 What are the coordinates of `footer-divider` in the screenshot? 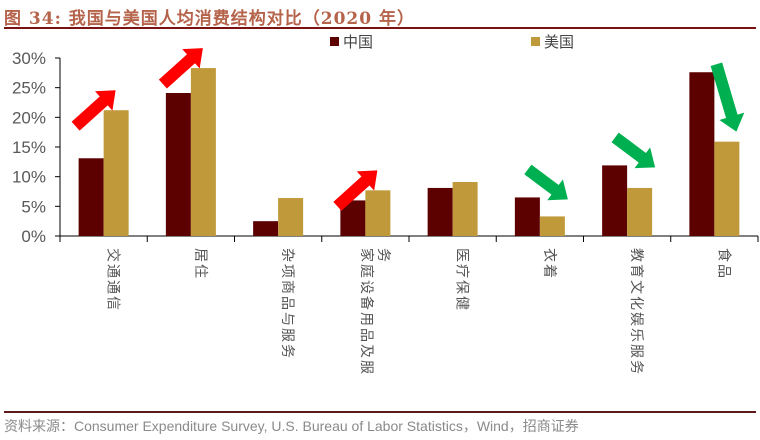 It's located at (380, 412).